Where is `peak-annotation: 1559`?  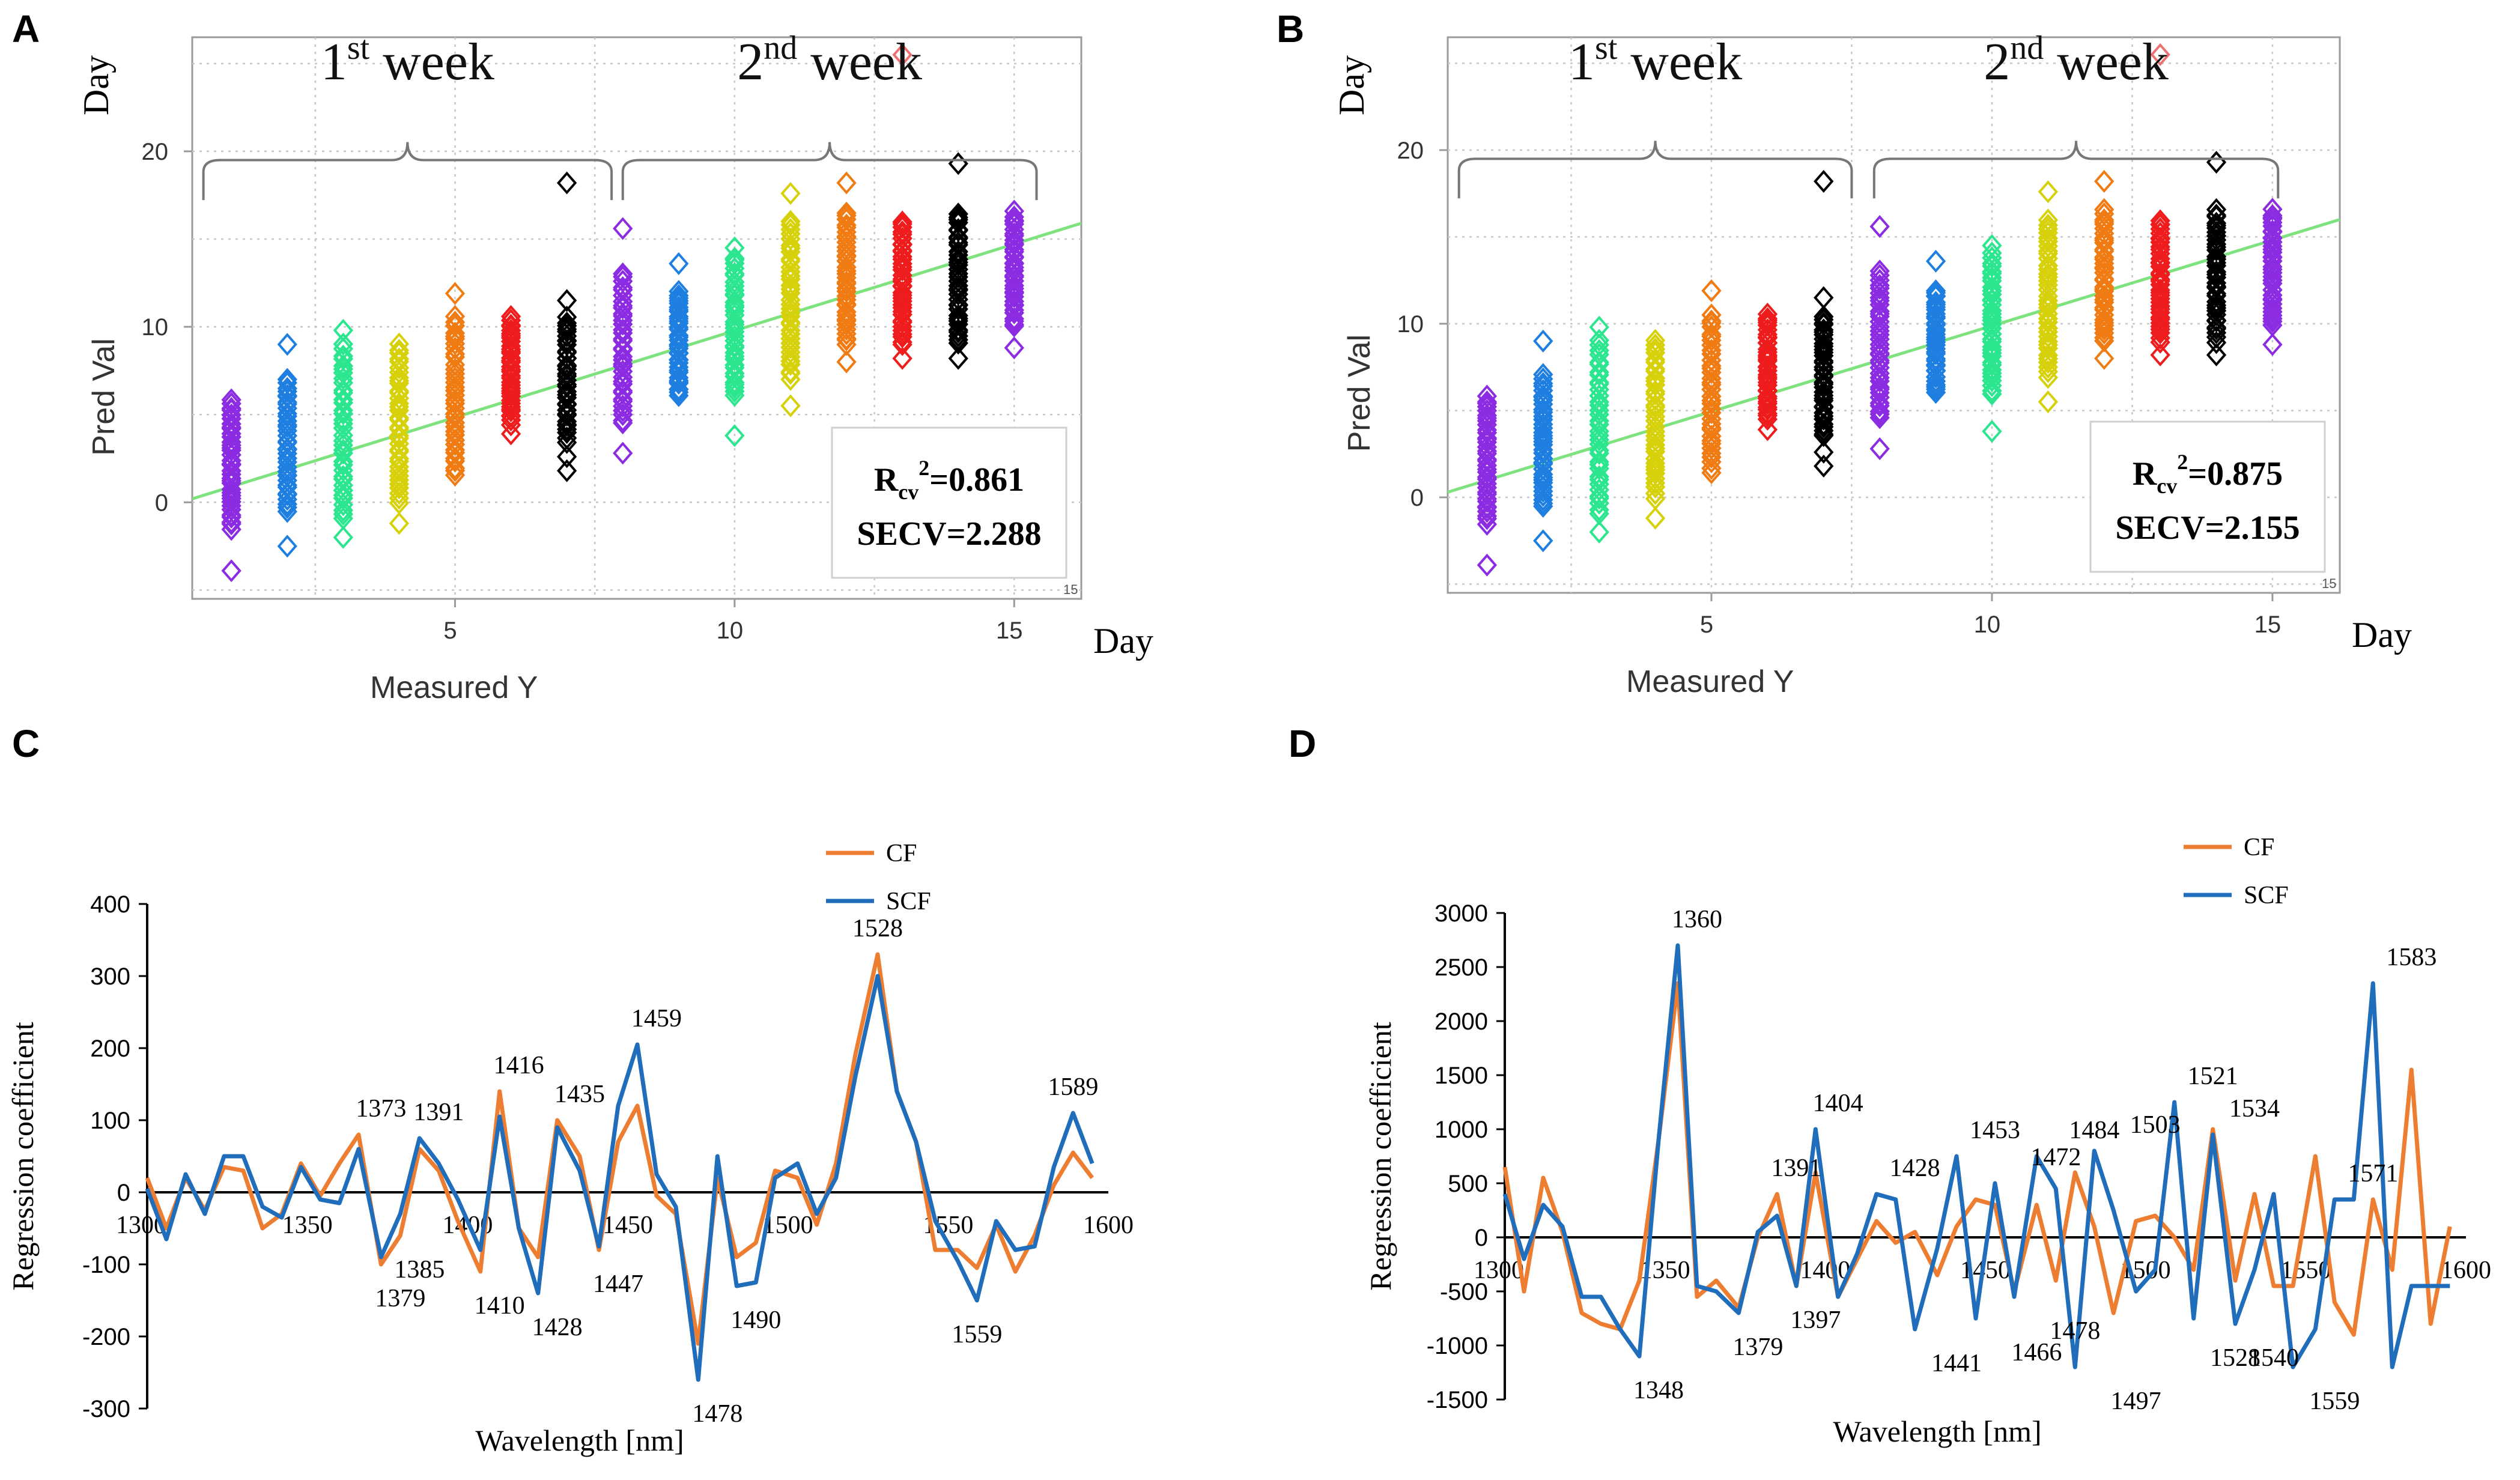 peak-annotation: 1559 is located at coordinates (977, 1335).